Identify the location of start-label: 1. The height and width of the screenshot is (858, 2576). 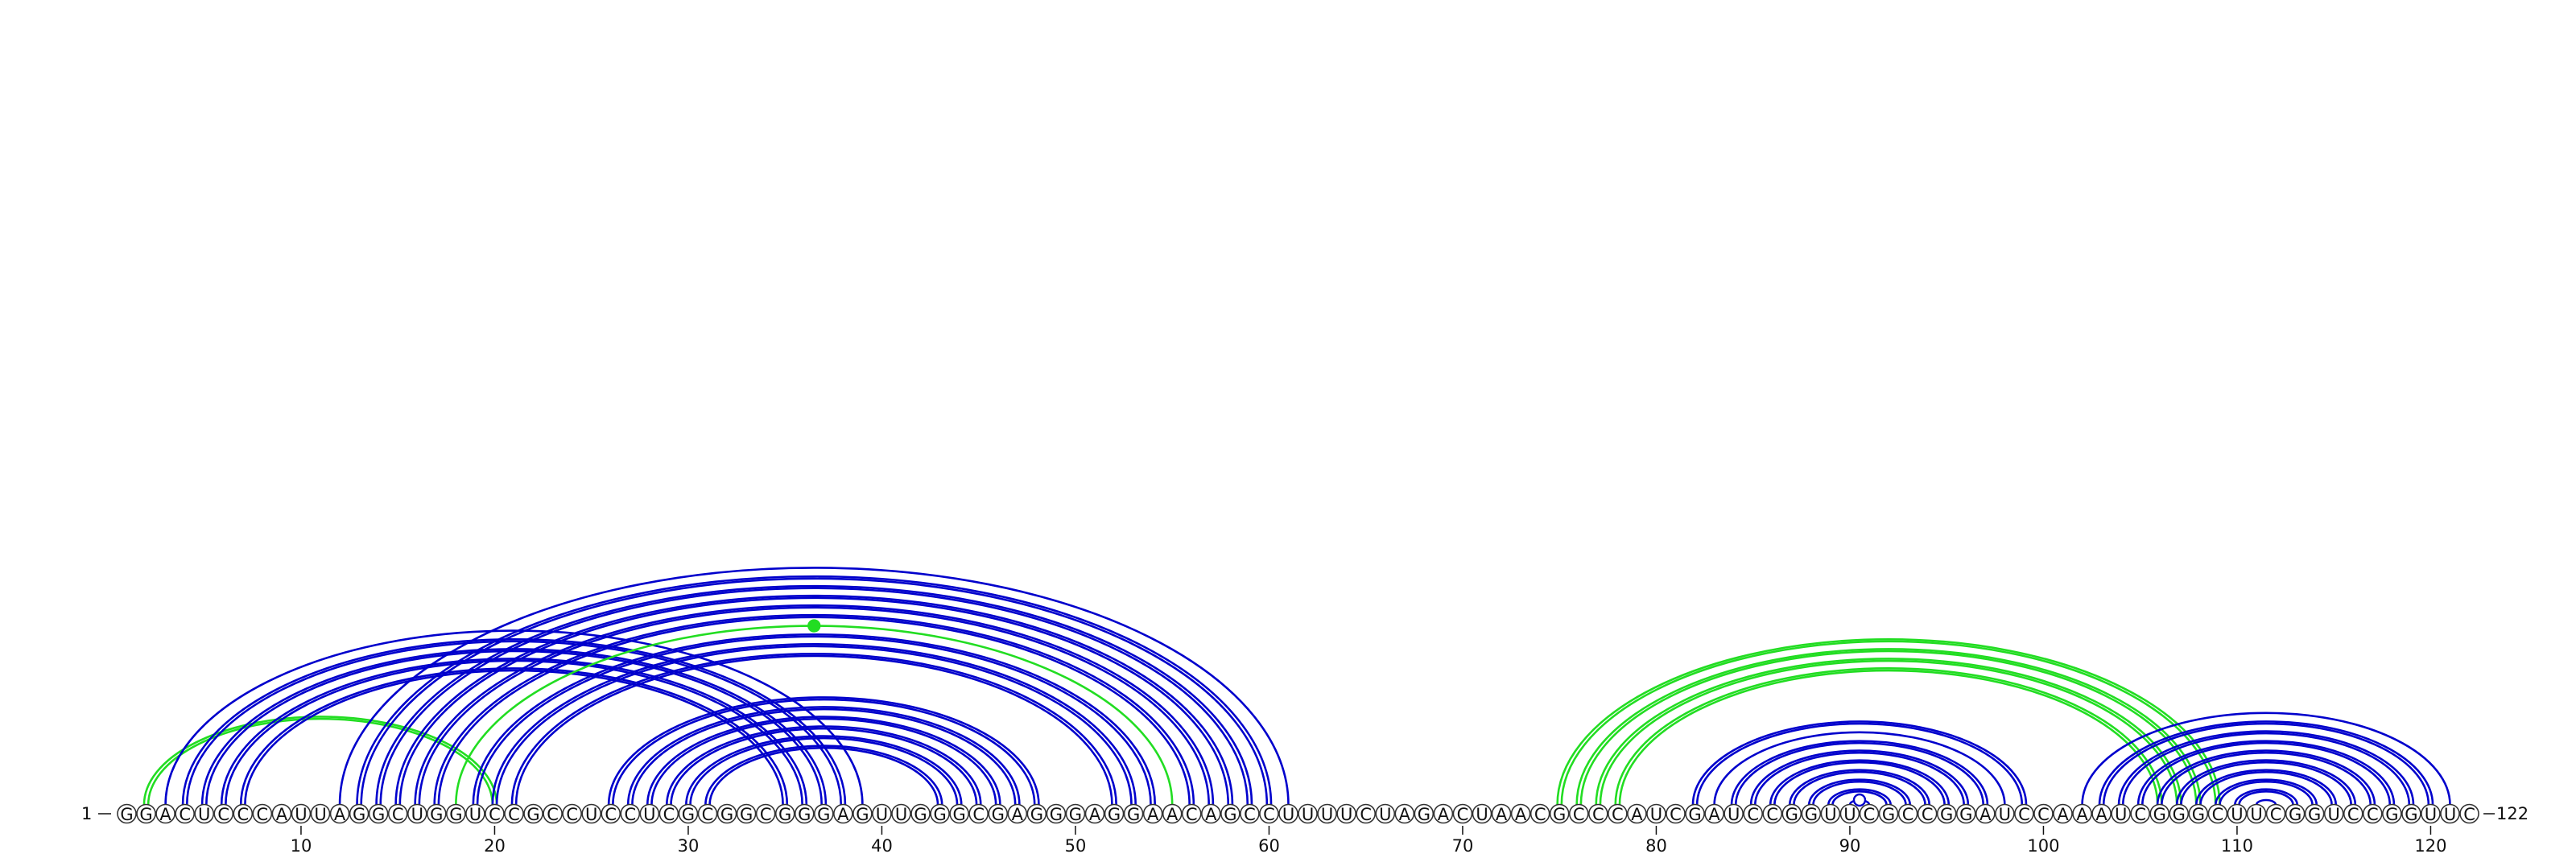
(86, 814).